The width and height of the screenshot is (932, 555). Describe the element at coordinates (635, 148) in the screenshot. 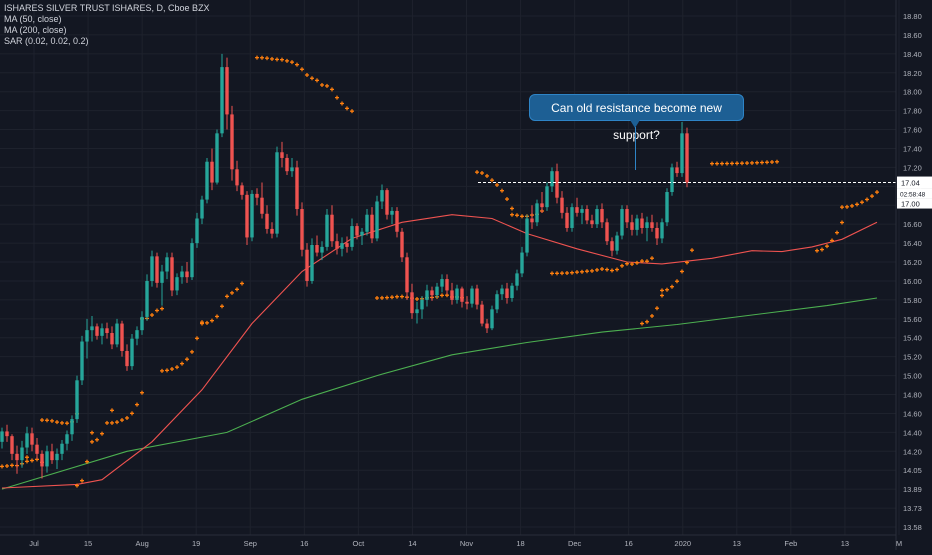

I see `callout-pointer` at that location.